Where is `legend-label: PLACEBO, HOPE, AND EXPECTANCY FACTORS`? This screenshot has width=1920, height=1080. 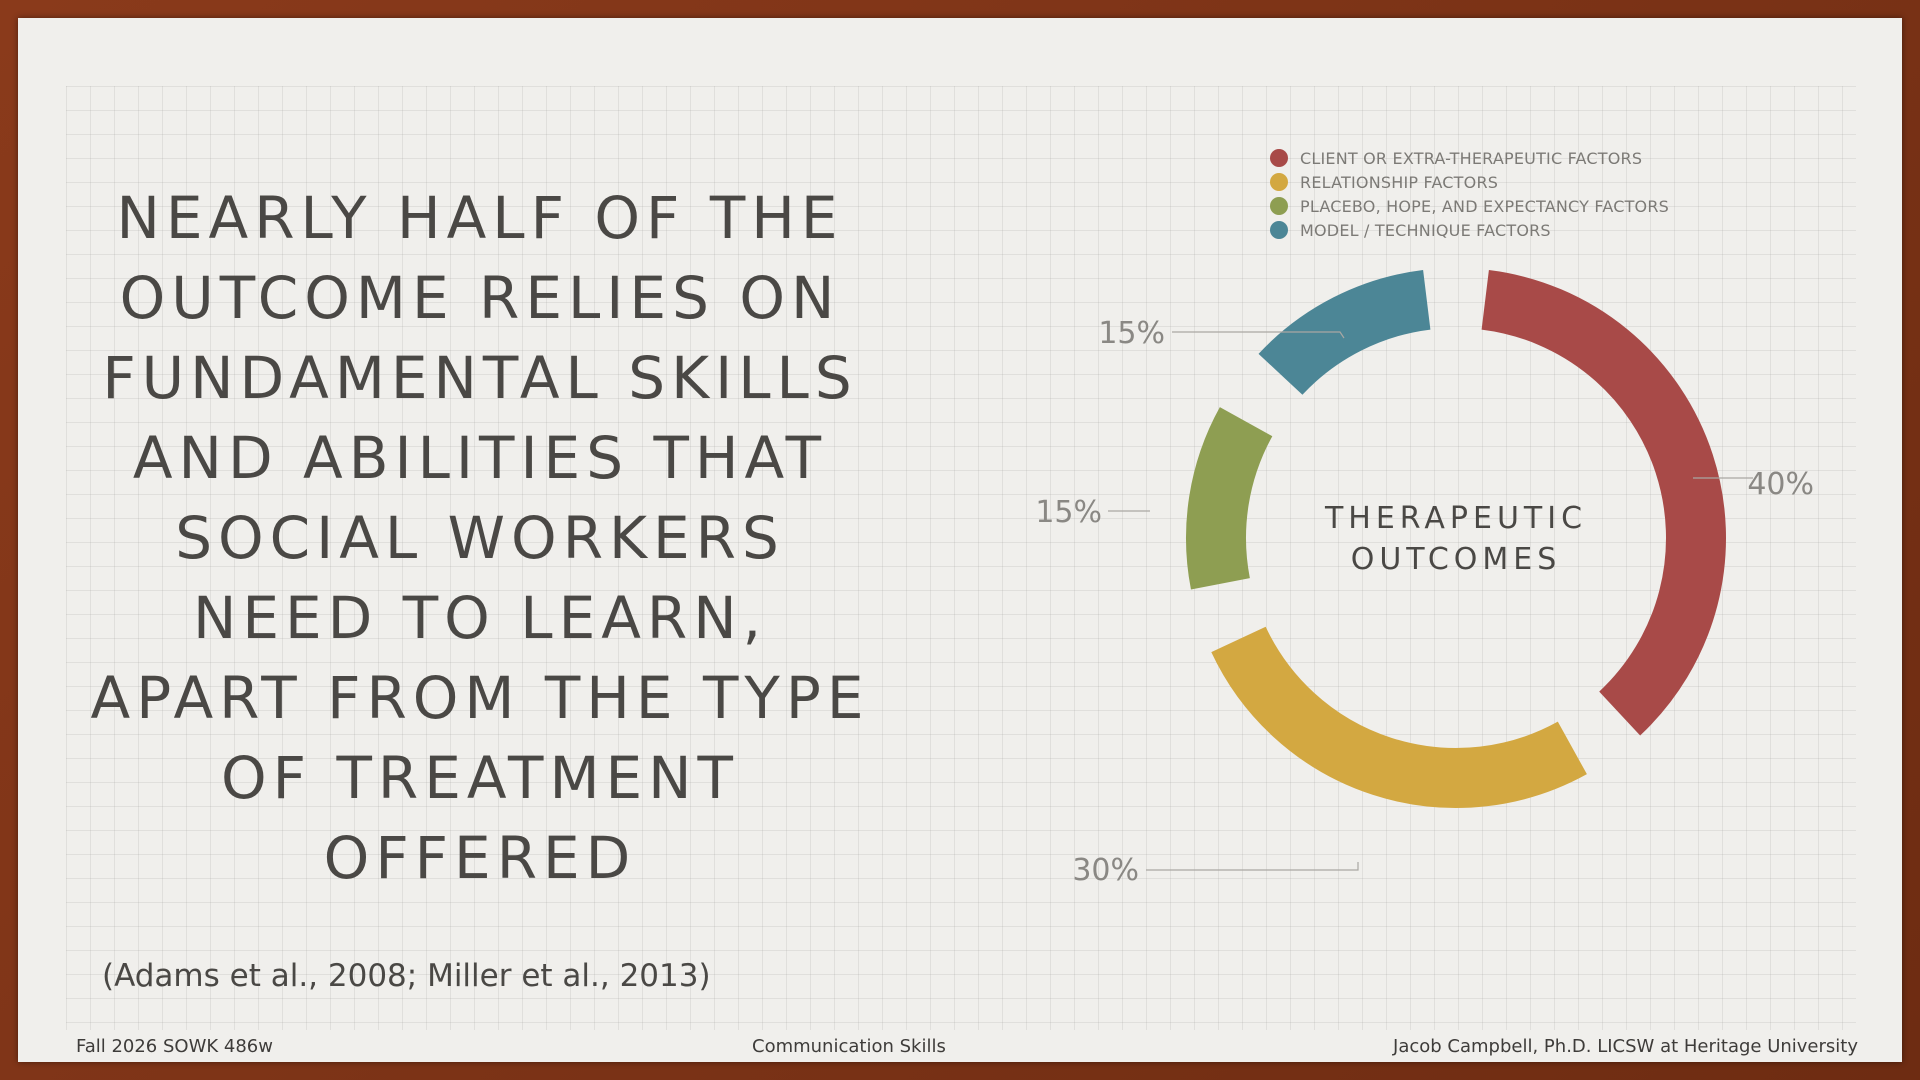
legend-label: PLACEBO, HOPE, AND EXPECTANCY FACTORS is located at coordinates (1485, 206).